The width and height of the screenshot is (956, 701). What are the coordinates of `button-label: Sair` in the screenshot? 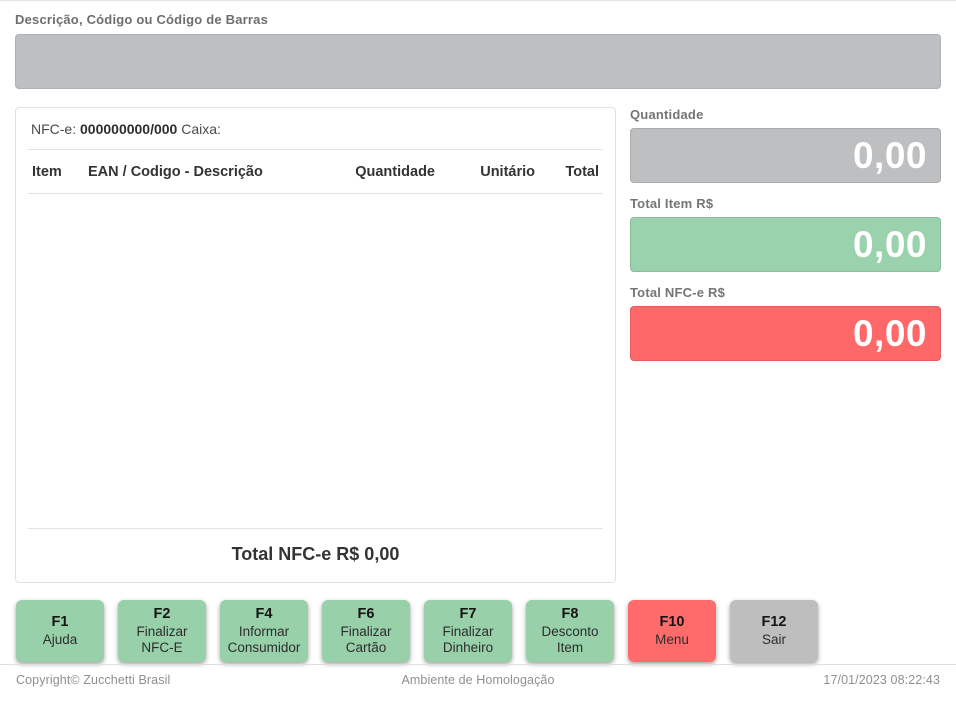 It's located at (773, 640).